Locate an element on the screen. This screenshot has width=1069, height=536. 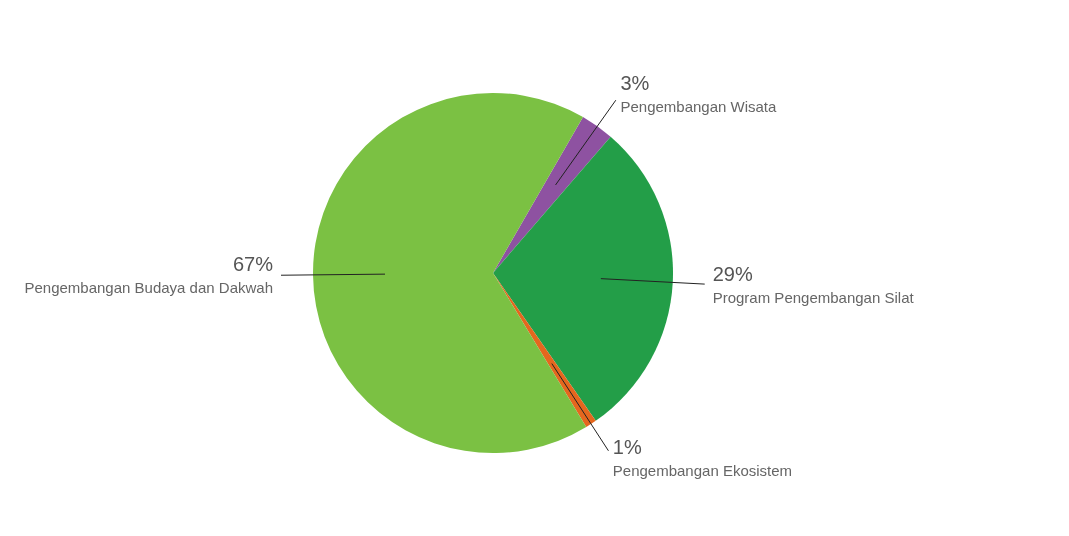
slice-label: Pengembangan Budaya dan Dakwah is located at coordinates (149, 288).